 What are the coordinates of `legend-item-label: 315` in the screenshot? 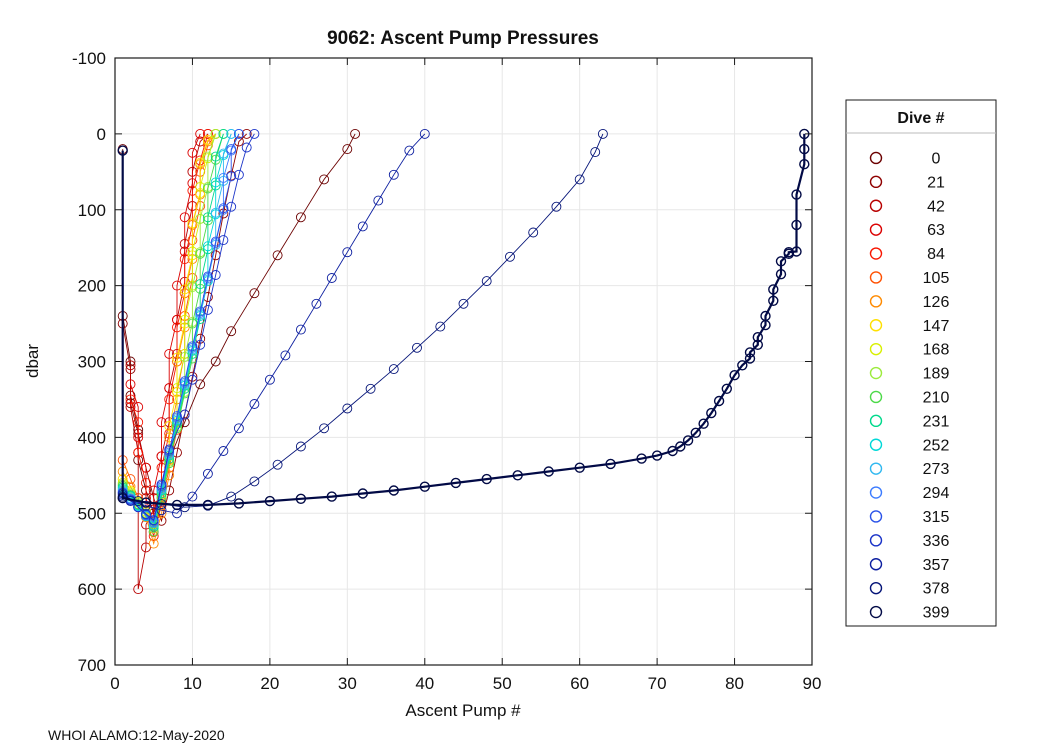 It's located at (936, 517).